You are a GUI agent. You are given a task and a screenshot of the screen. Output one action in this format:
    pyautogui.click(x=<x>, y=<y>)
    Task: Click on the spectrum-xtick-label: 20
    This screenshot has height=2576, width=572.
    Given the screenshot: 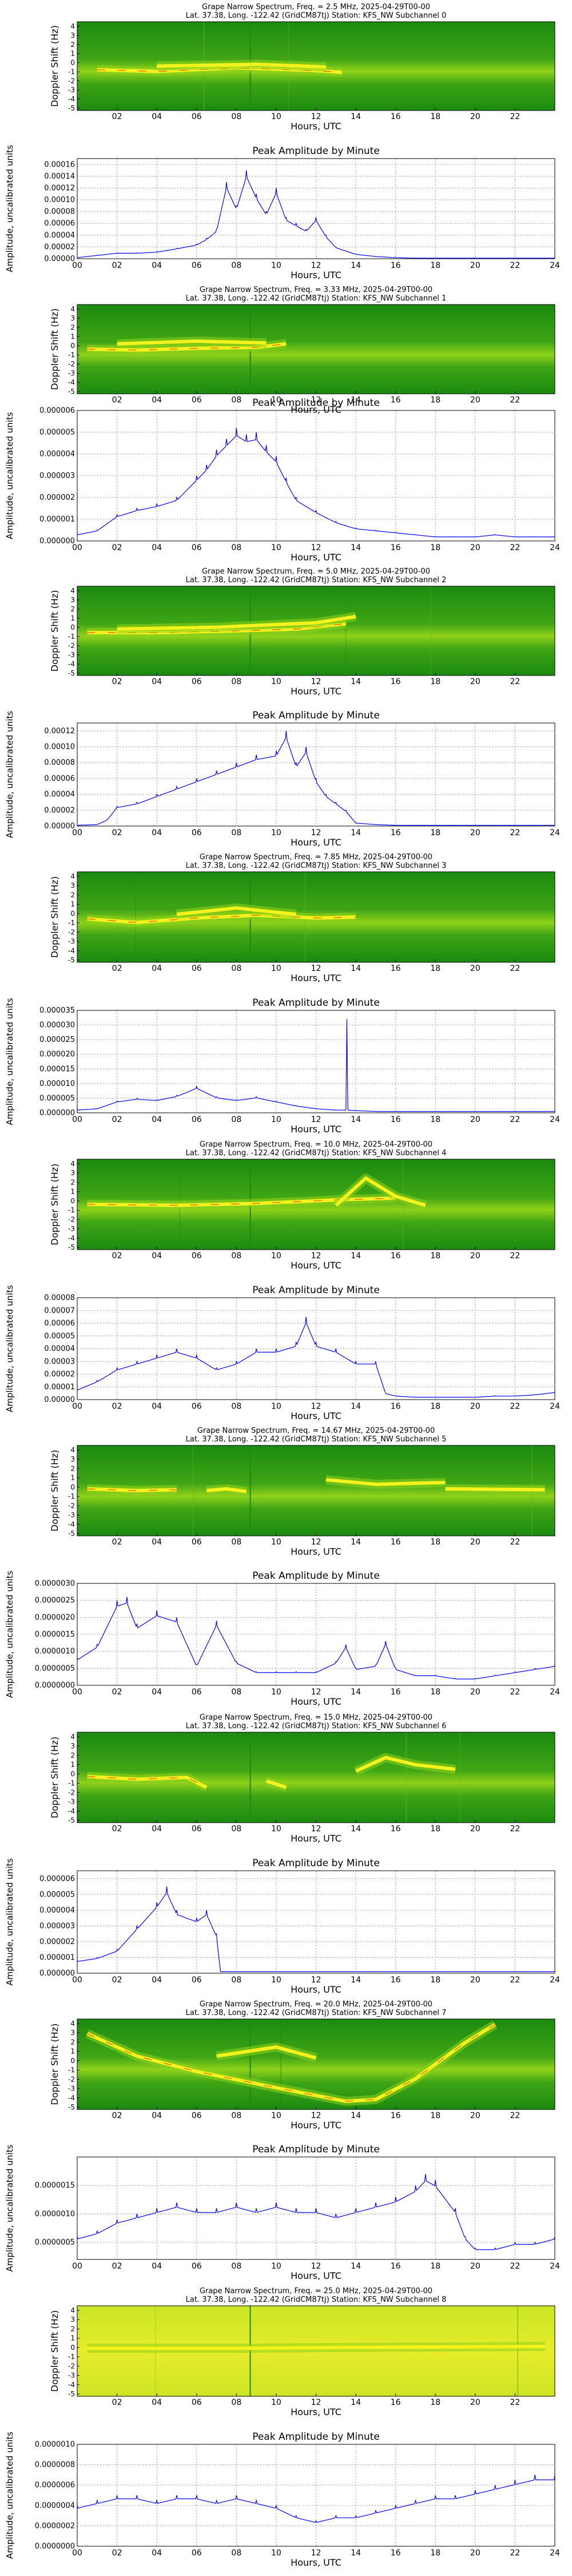 What is the action you would take?
    pyautogui.click(x=475, y=2115)
    